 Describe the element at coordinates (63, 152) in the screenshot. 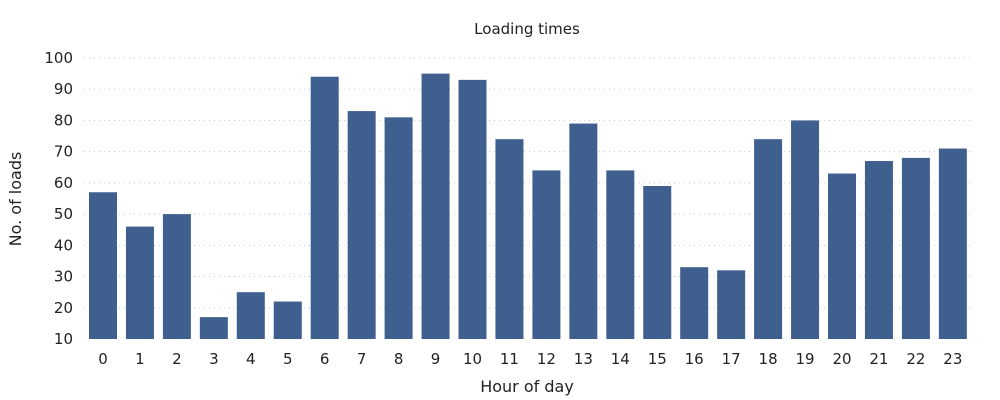

I see `y-tick-label: 70` at that location.